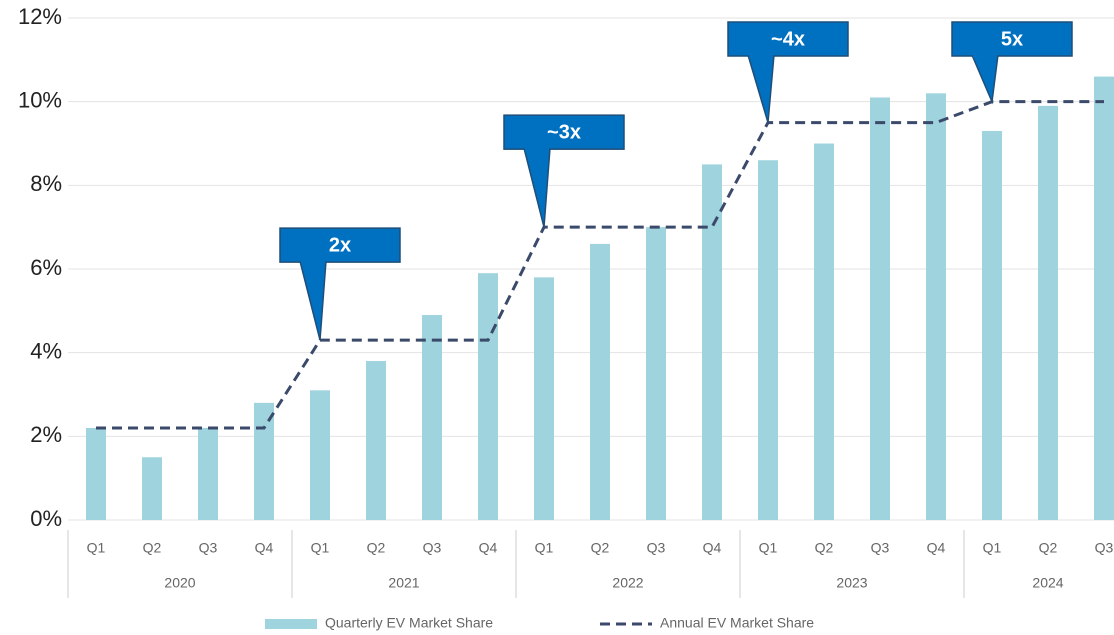 The image size is (1114, 635). I want to click on legend-label: Annual EV Market Share, so click(737, 623).